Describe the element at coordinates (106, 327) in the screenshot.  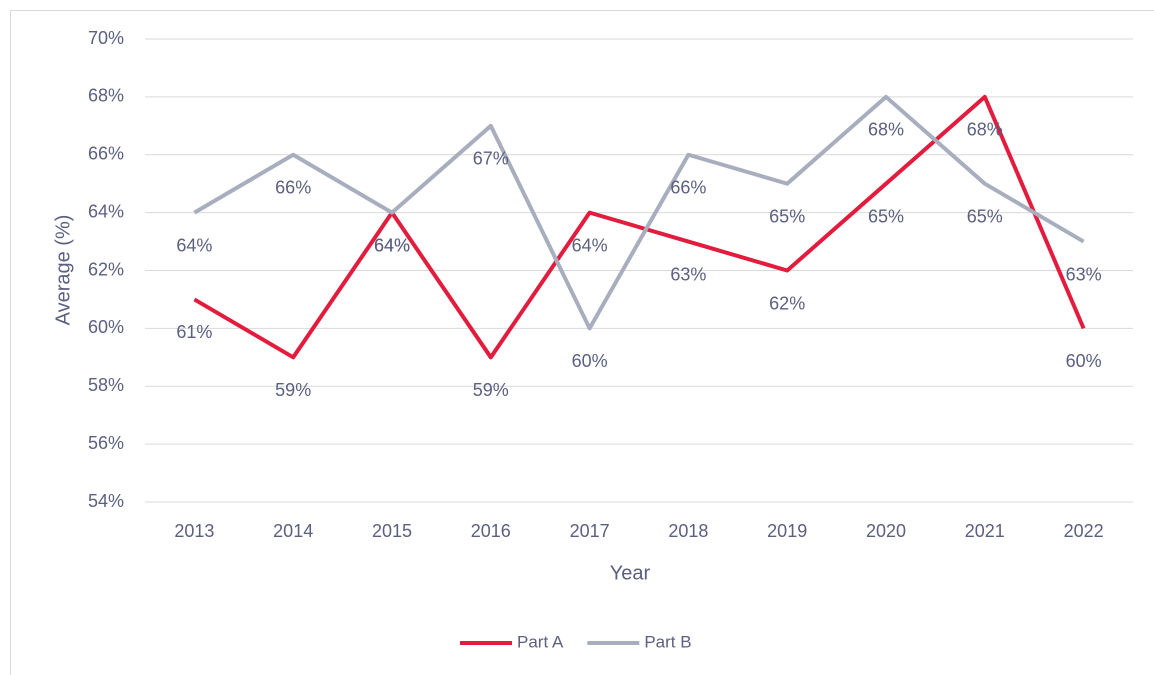
I see `y-tick-label: 60%` at that location.